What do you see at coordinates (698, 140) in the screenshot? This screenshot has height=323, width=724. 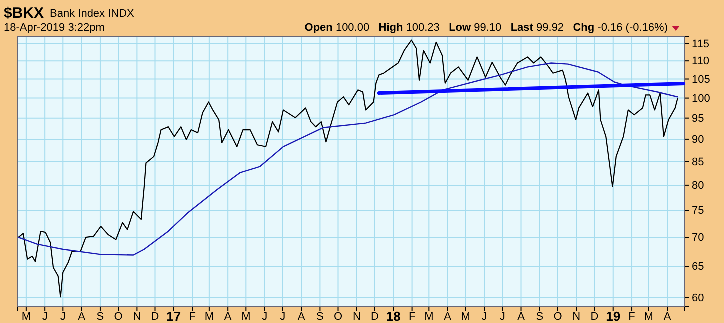 I see `y-tick-label: 90` at bounding box center [698, 140].